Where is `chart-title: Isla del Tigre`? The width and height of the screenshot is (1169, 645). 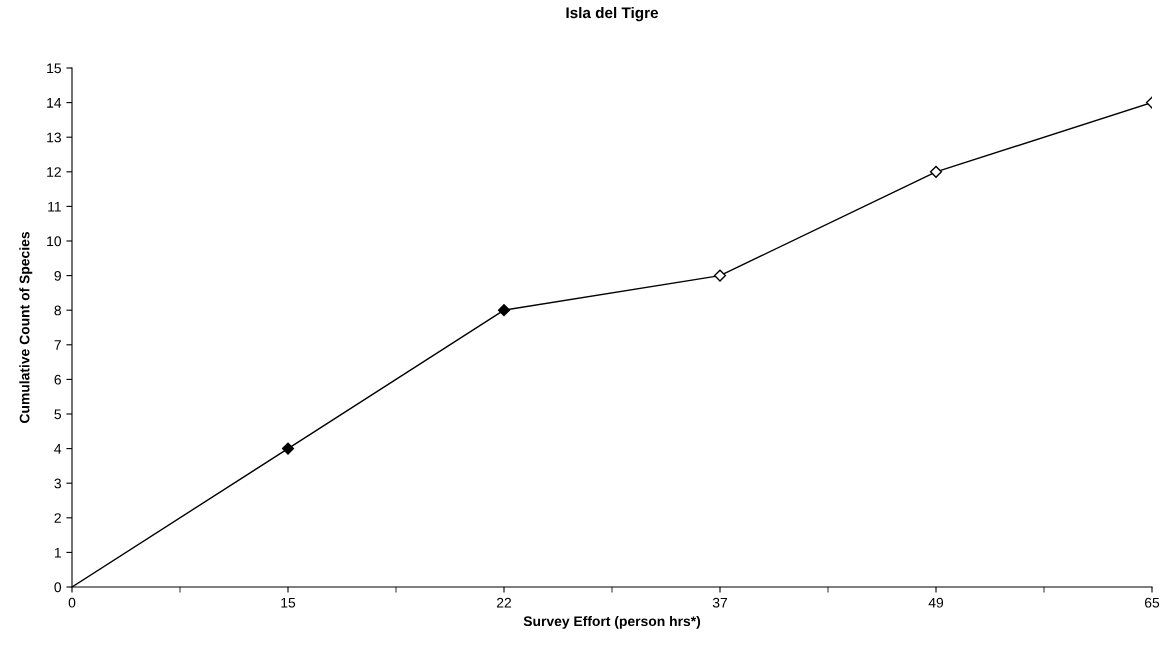 chart-title: Isla del Tigre is located at coordinates (612, 14).